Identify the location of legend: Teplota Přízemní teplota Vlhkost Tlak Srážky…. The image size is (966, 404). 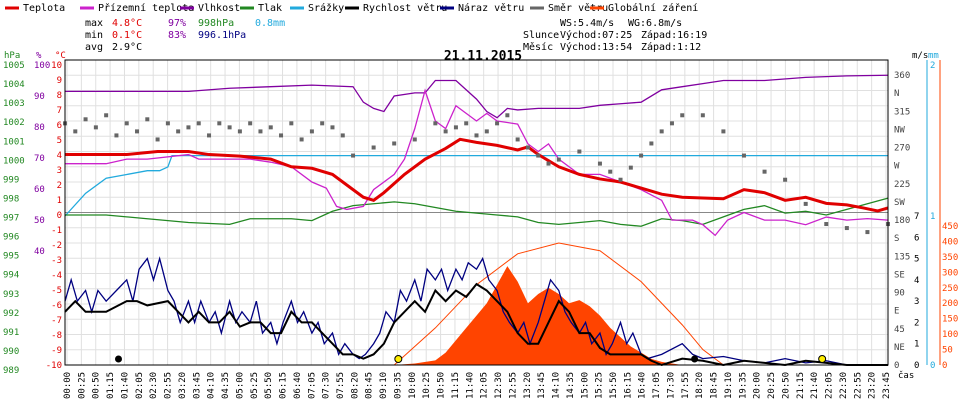
(351, 8).